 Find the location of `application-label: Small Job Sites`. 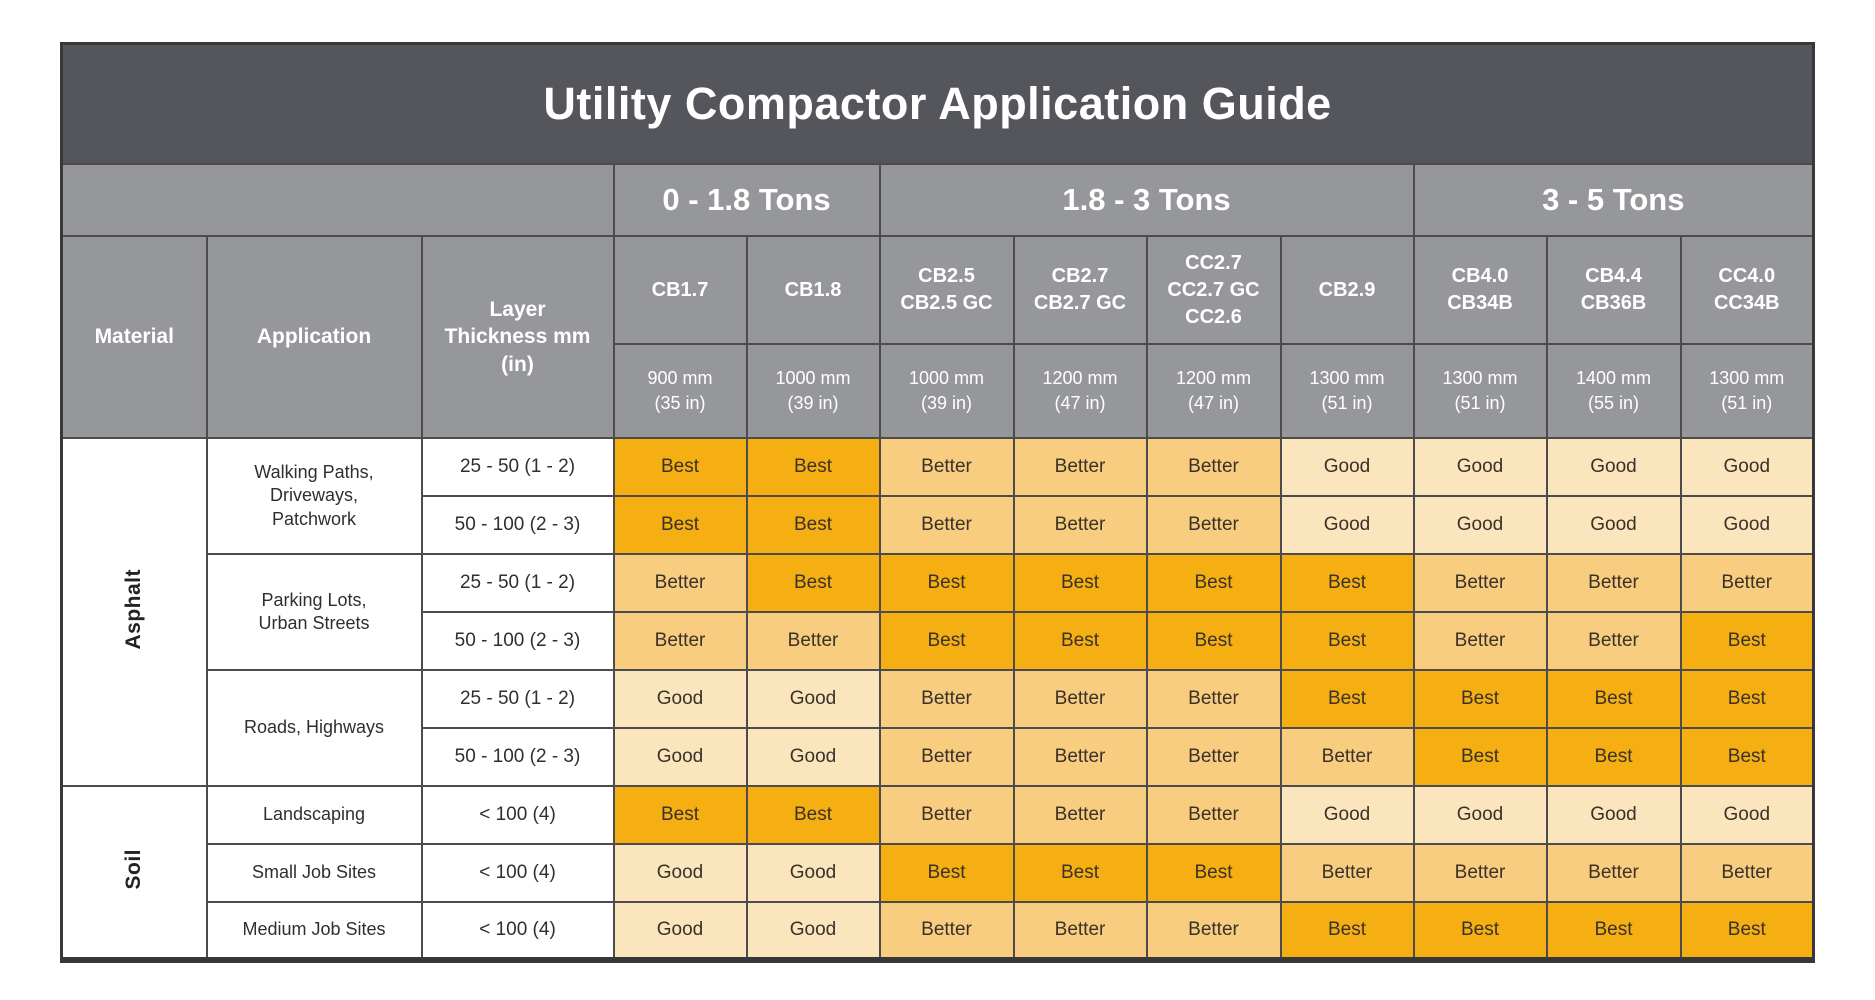

application-label: Small Job Sites is located at coordinates (314, 873).